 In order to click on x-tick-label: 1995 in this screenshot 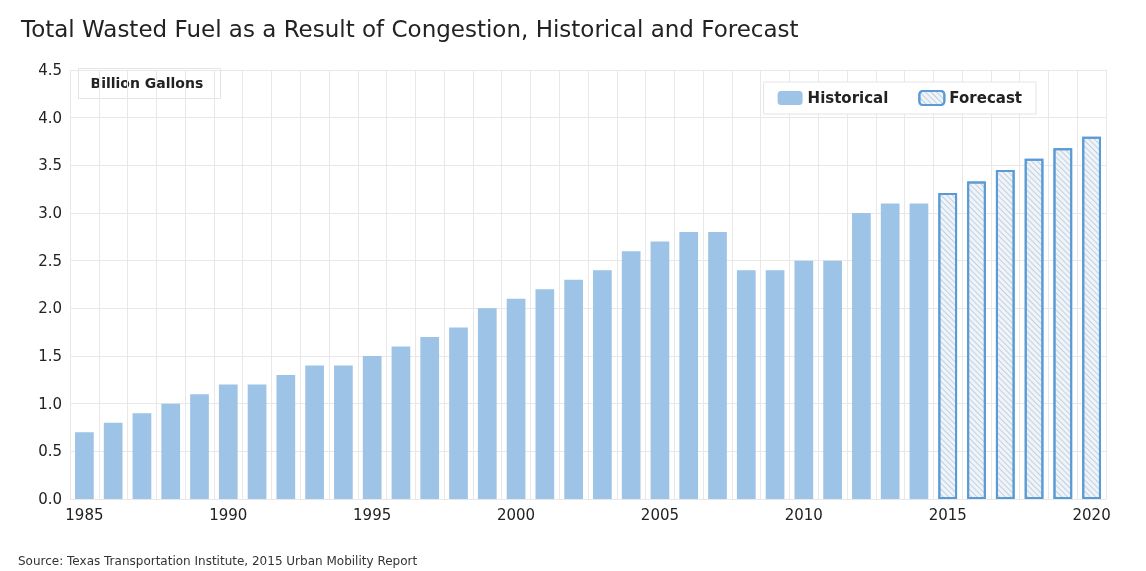, I will do `click(372, 514)`.